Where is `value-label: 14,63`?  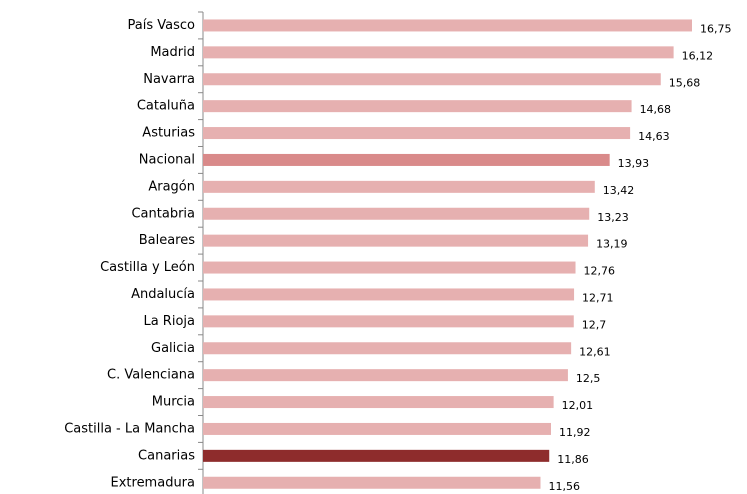 value-label: 14,63 is located at coordinates (654, 136).